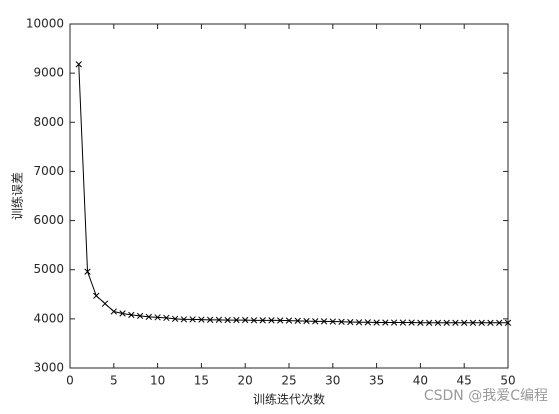 This screenshot has height=414, width=559. Describe the element at coordinates (45, 24) in the screenshot. I see `y-tick-label: 10000` at that location.